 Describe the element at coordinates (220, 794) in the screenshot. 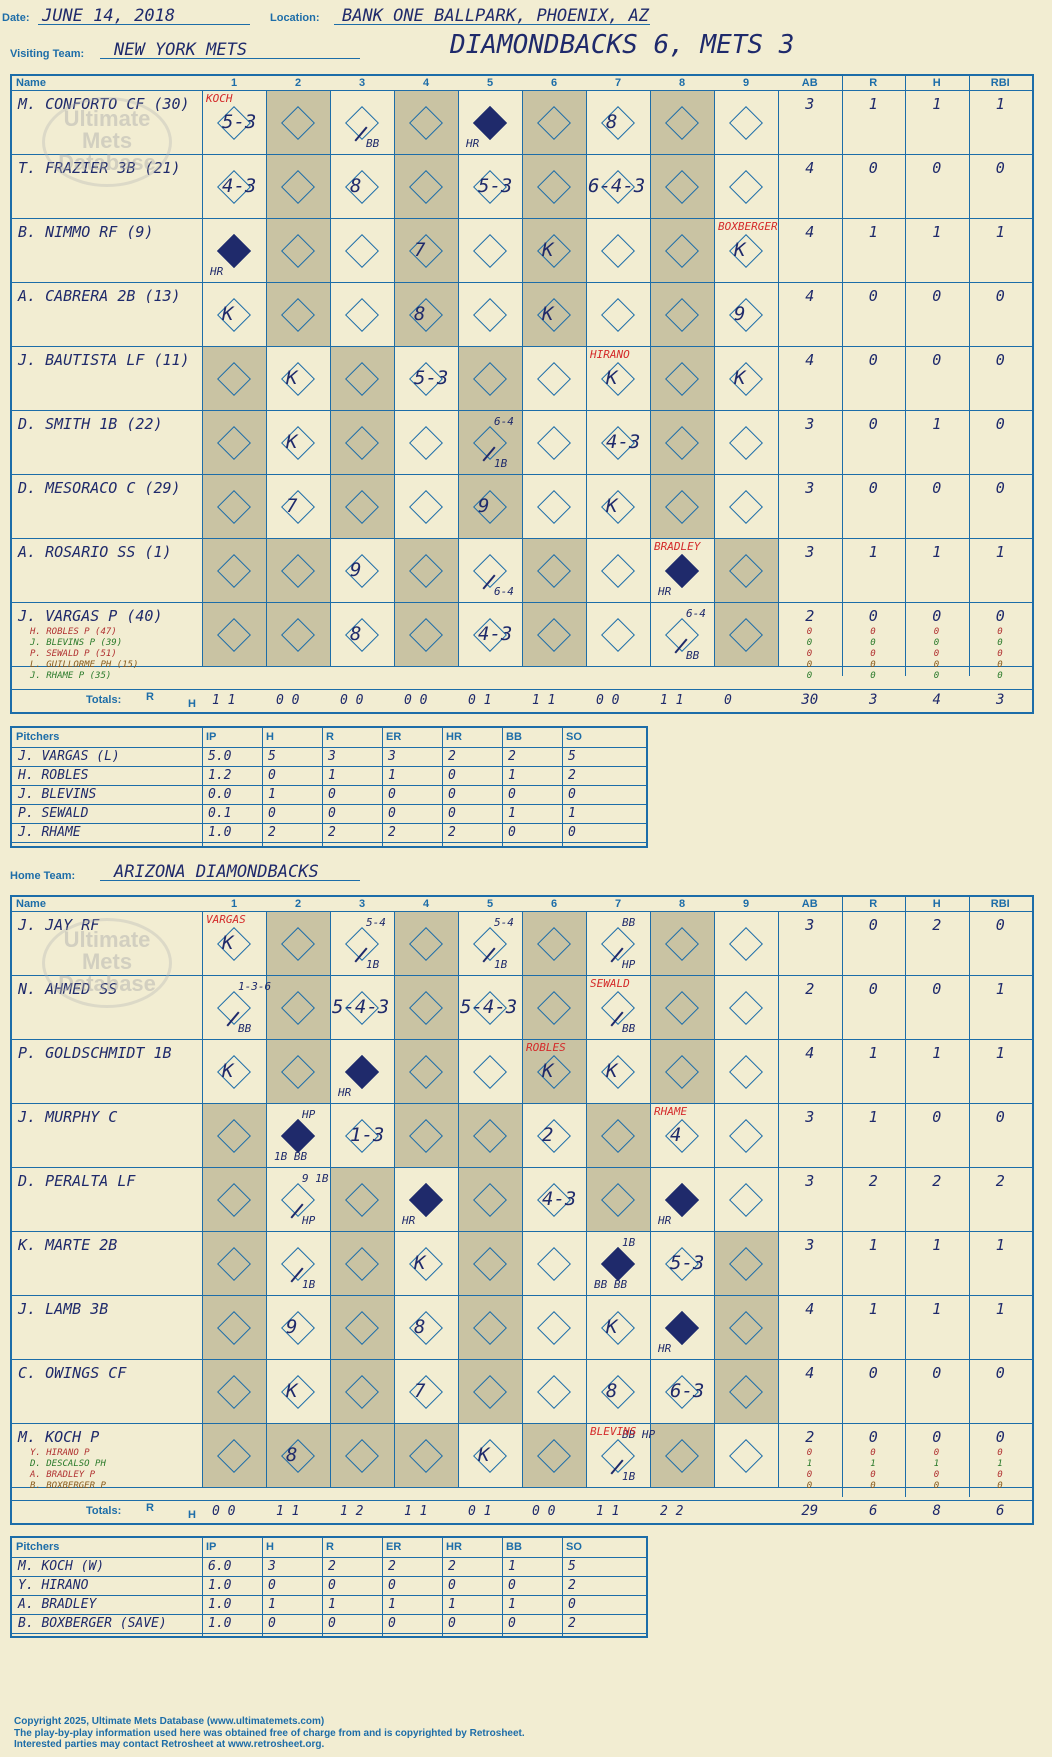

I see `pitcher-stat: 0.0` at that location.